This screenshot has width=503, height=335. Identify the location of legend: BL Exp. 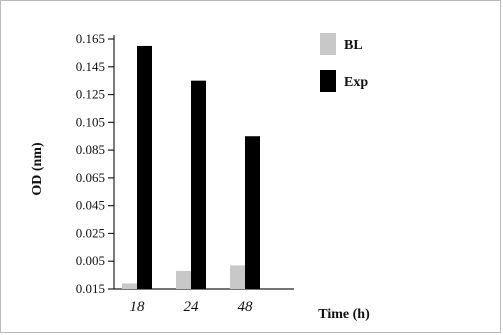
(344, 62).